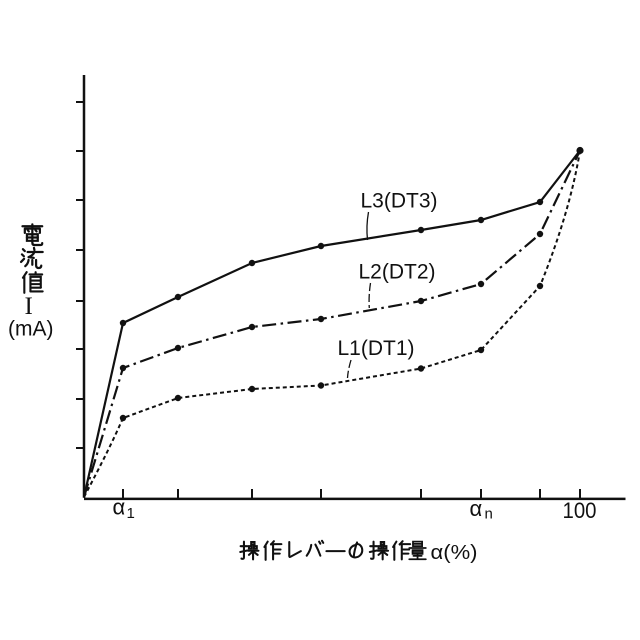 The image size is (640, 640). What do you see at coordinates (397, 272) in the screenshot?
I see `svg-text: L2(DT2)` at bounding box center [397, 272].